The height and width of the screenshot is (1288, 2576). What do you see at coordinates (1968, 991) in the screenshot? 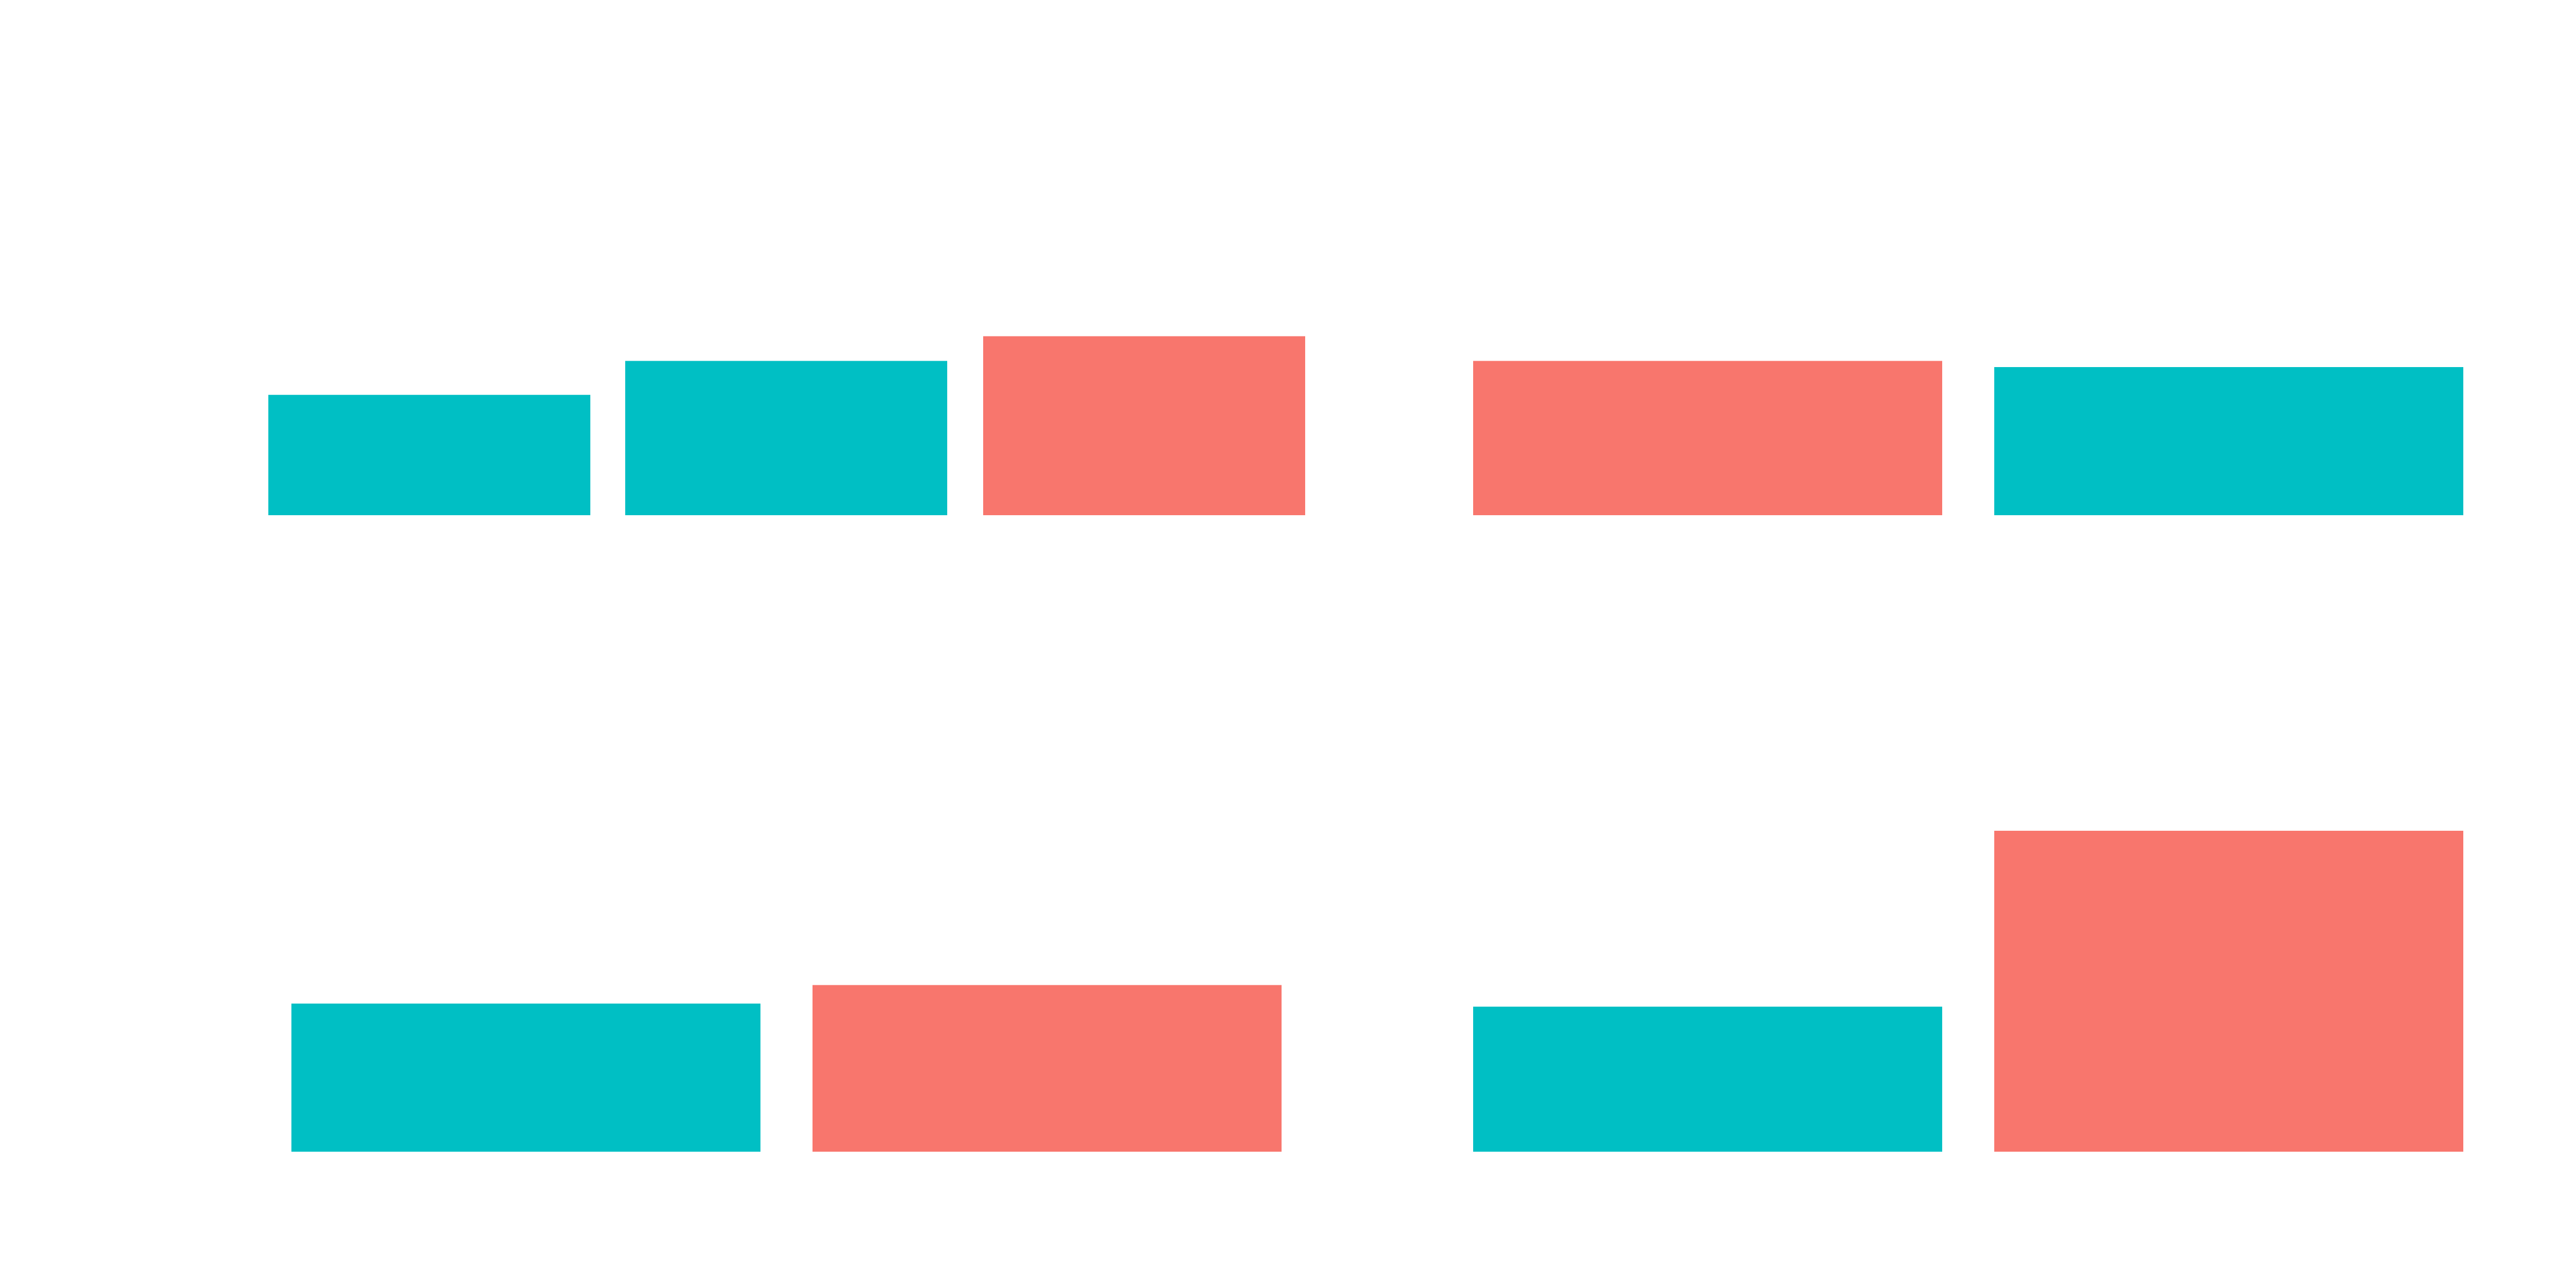
I see `panel-bottom-right` at bounding box center [1968, 991].